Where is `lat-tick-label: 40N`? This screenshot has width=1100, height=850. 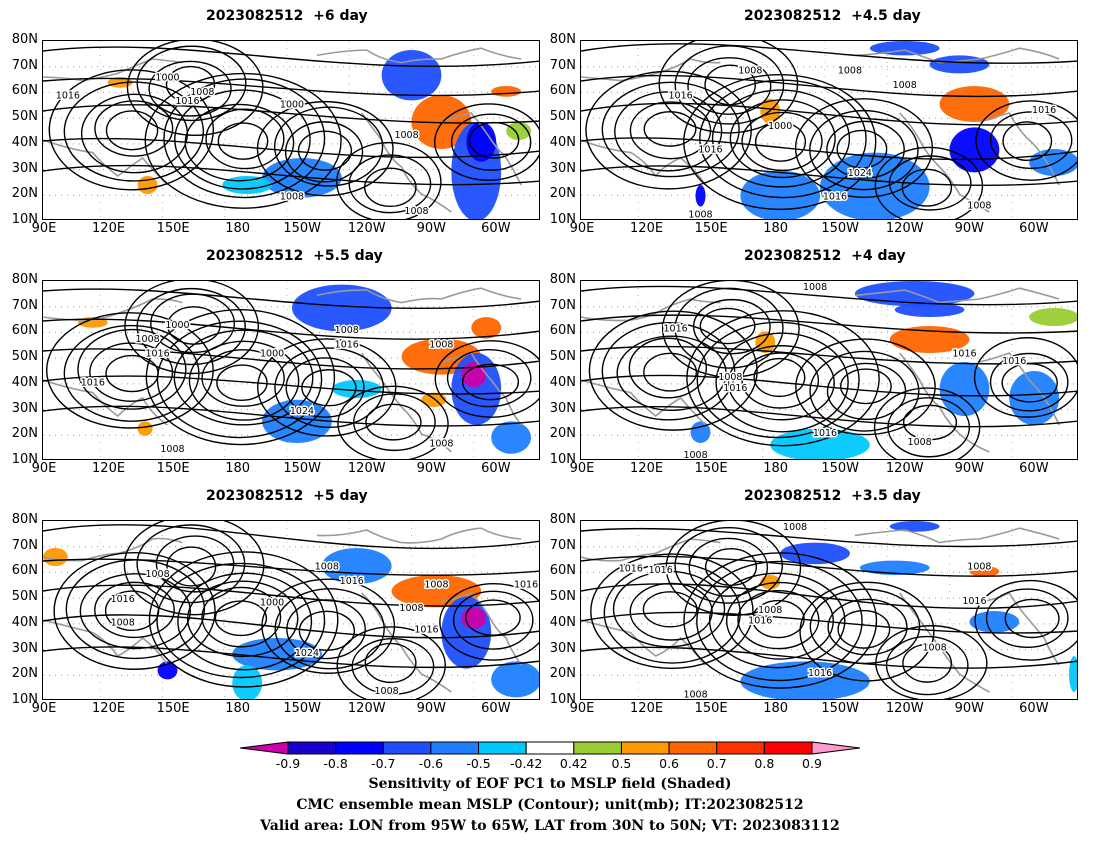 lat-tick-label: 40N is located at coordinates (24, 382).